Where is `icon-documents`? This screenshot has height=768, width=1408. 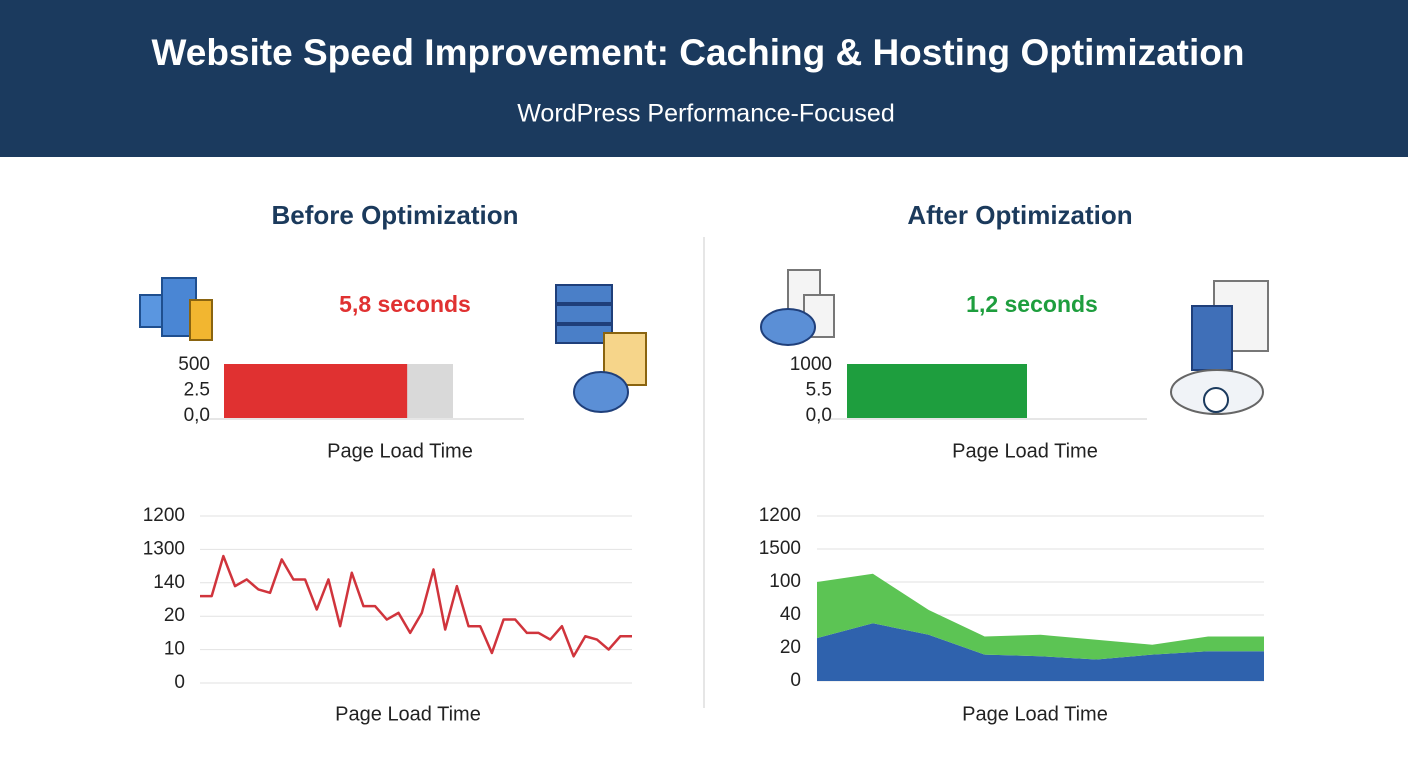
icon-documents is located at coordinates (797, 307).